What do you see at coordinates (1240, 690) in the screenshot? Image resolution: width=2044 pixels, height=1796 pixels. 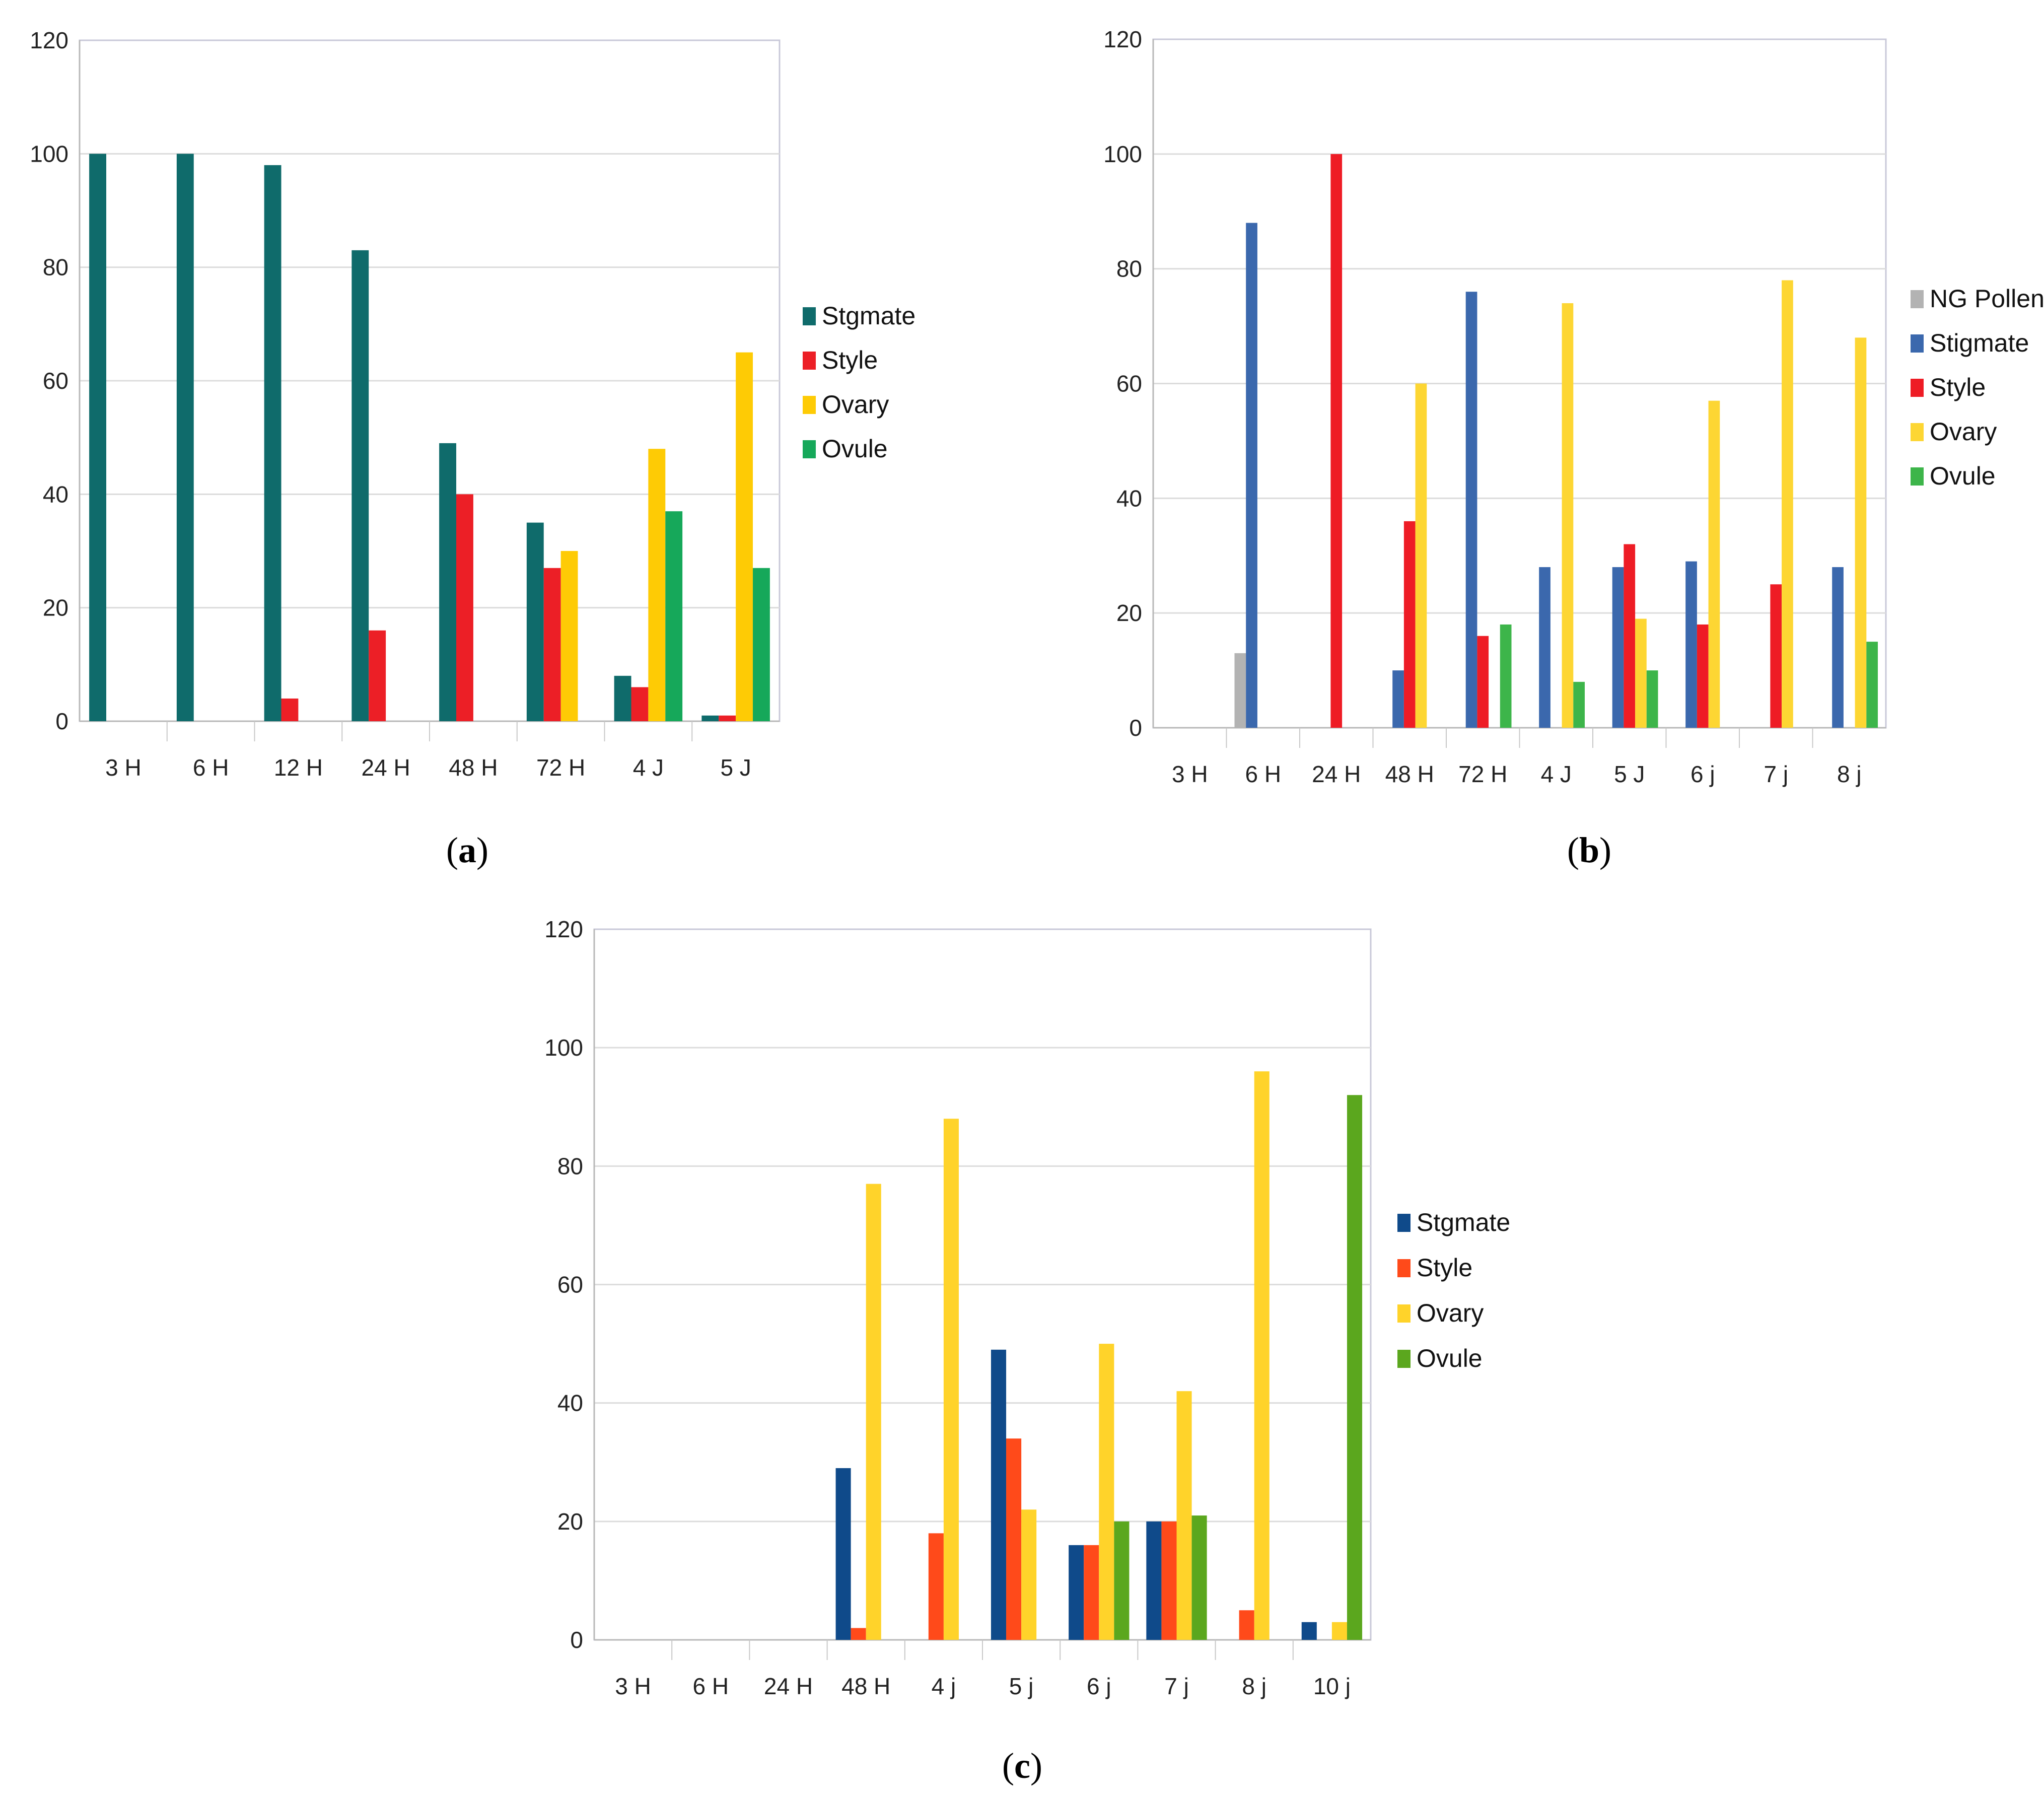 I see `bar-ng-pollen` at bounding box center [1240, 690].